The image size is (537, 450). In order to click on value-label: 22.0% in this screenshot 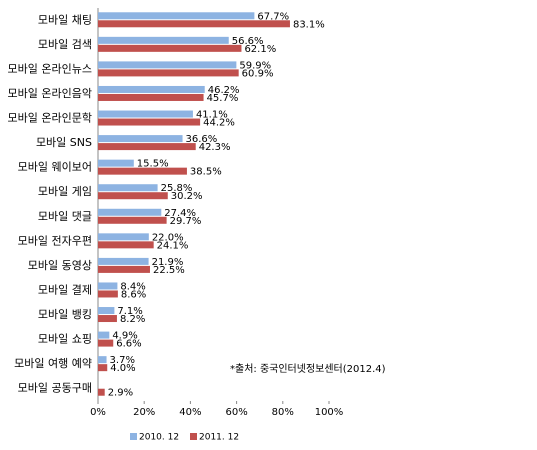, I will do `click(168, 237)`.